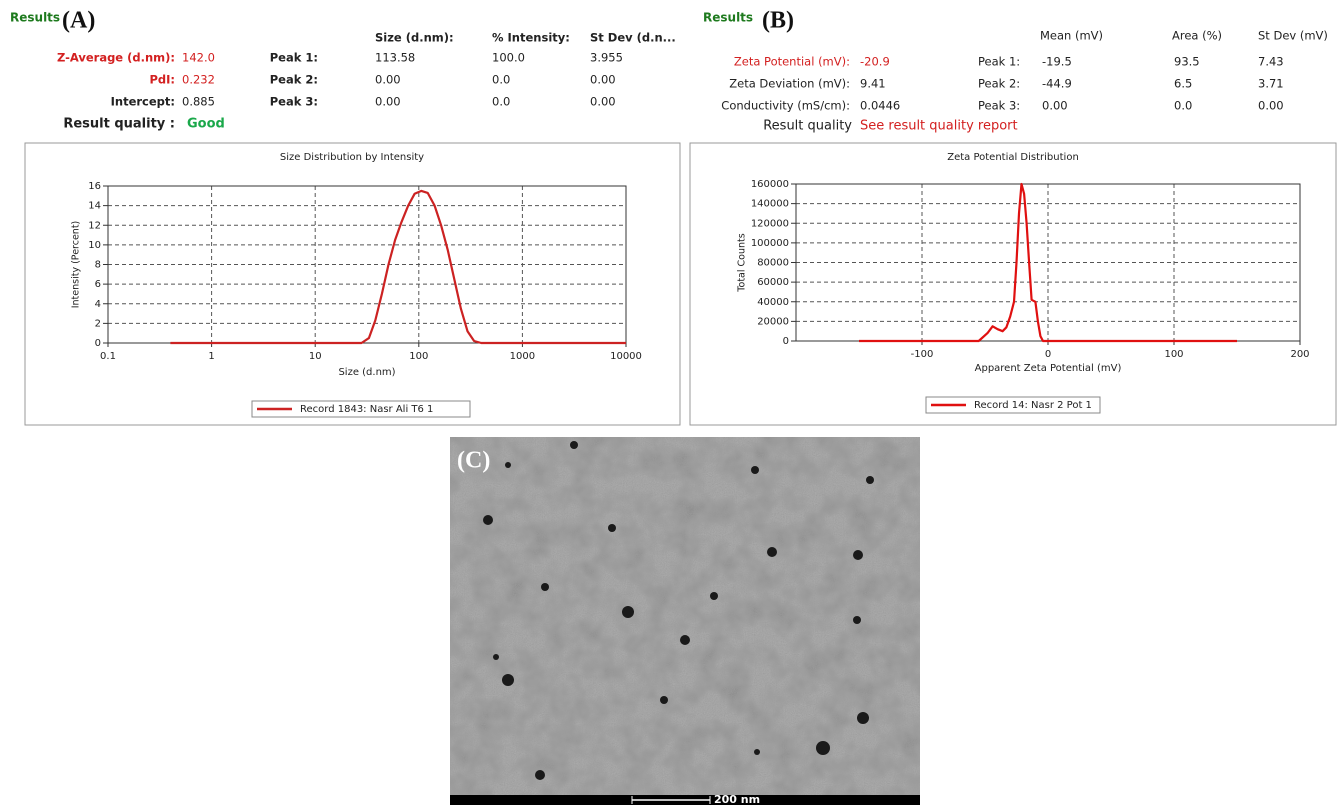 The image size is (1338, 805). I want to click on column-header: St Dev (mV), so click(1293, 36).